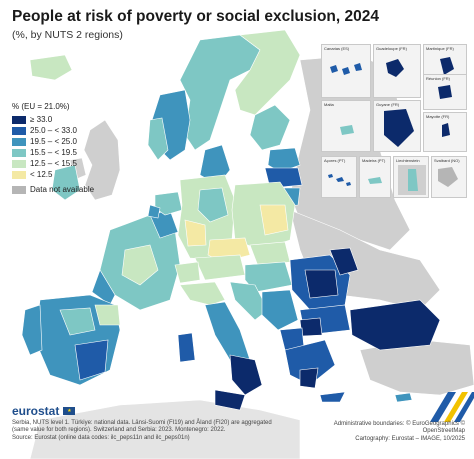 The height and width of the screenshot is (459, 474). I want to click on inset-guyane-shape, so click(399, 128).